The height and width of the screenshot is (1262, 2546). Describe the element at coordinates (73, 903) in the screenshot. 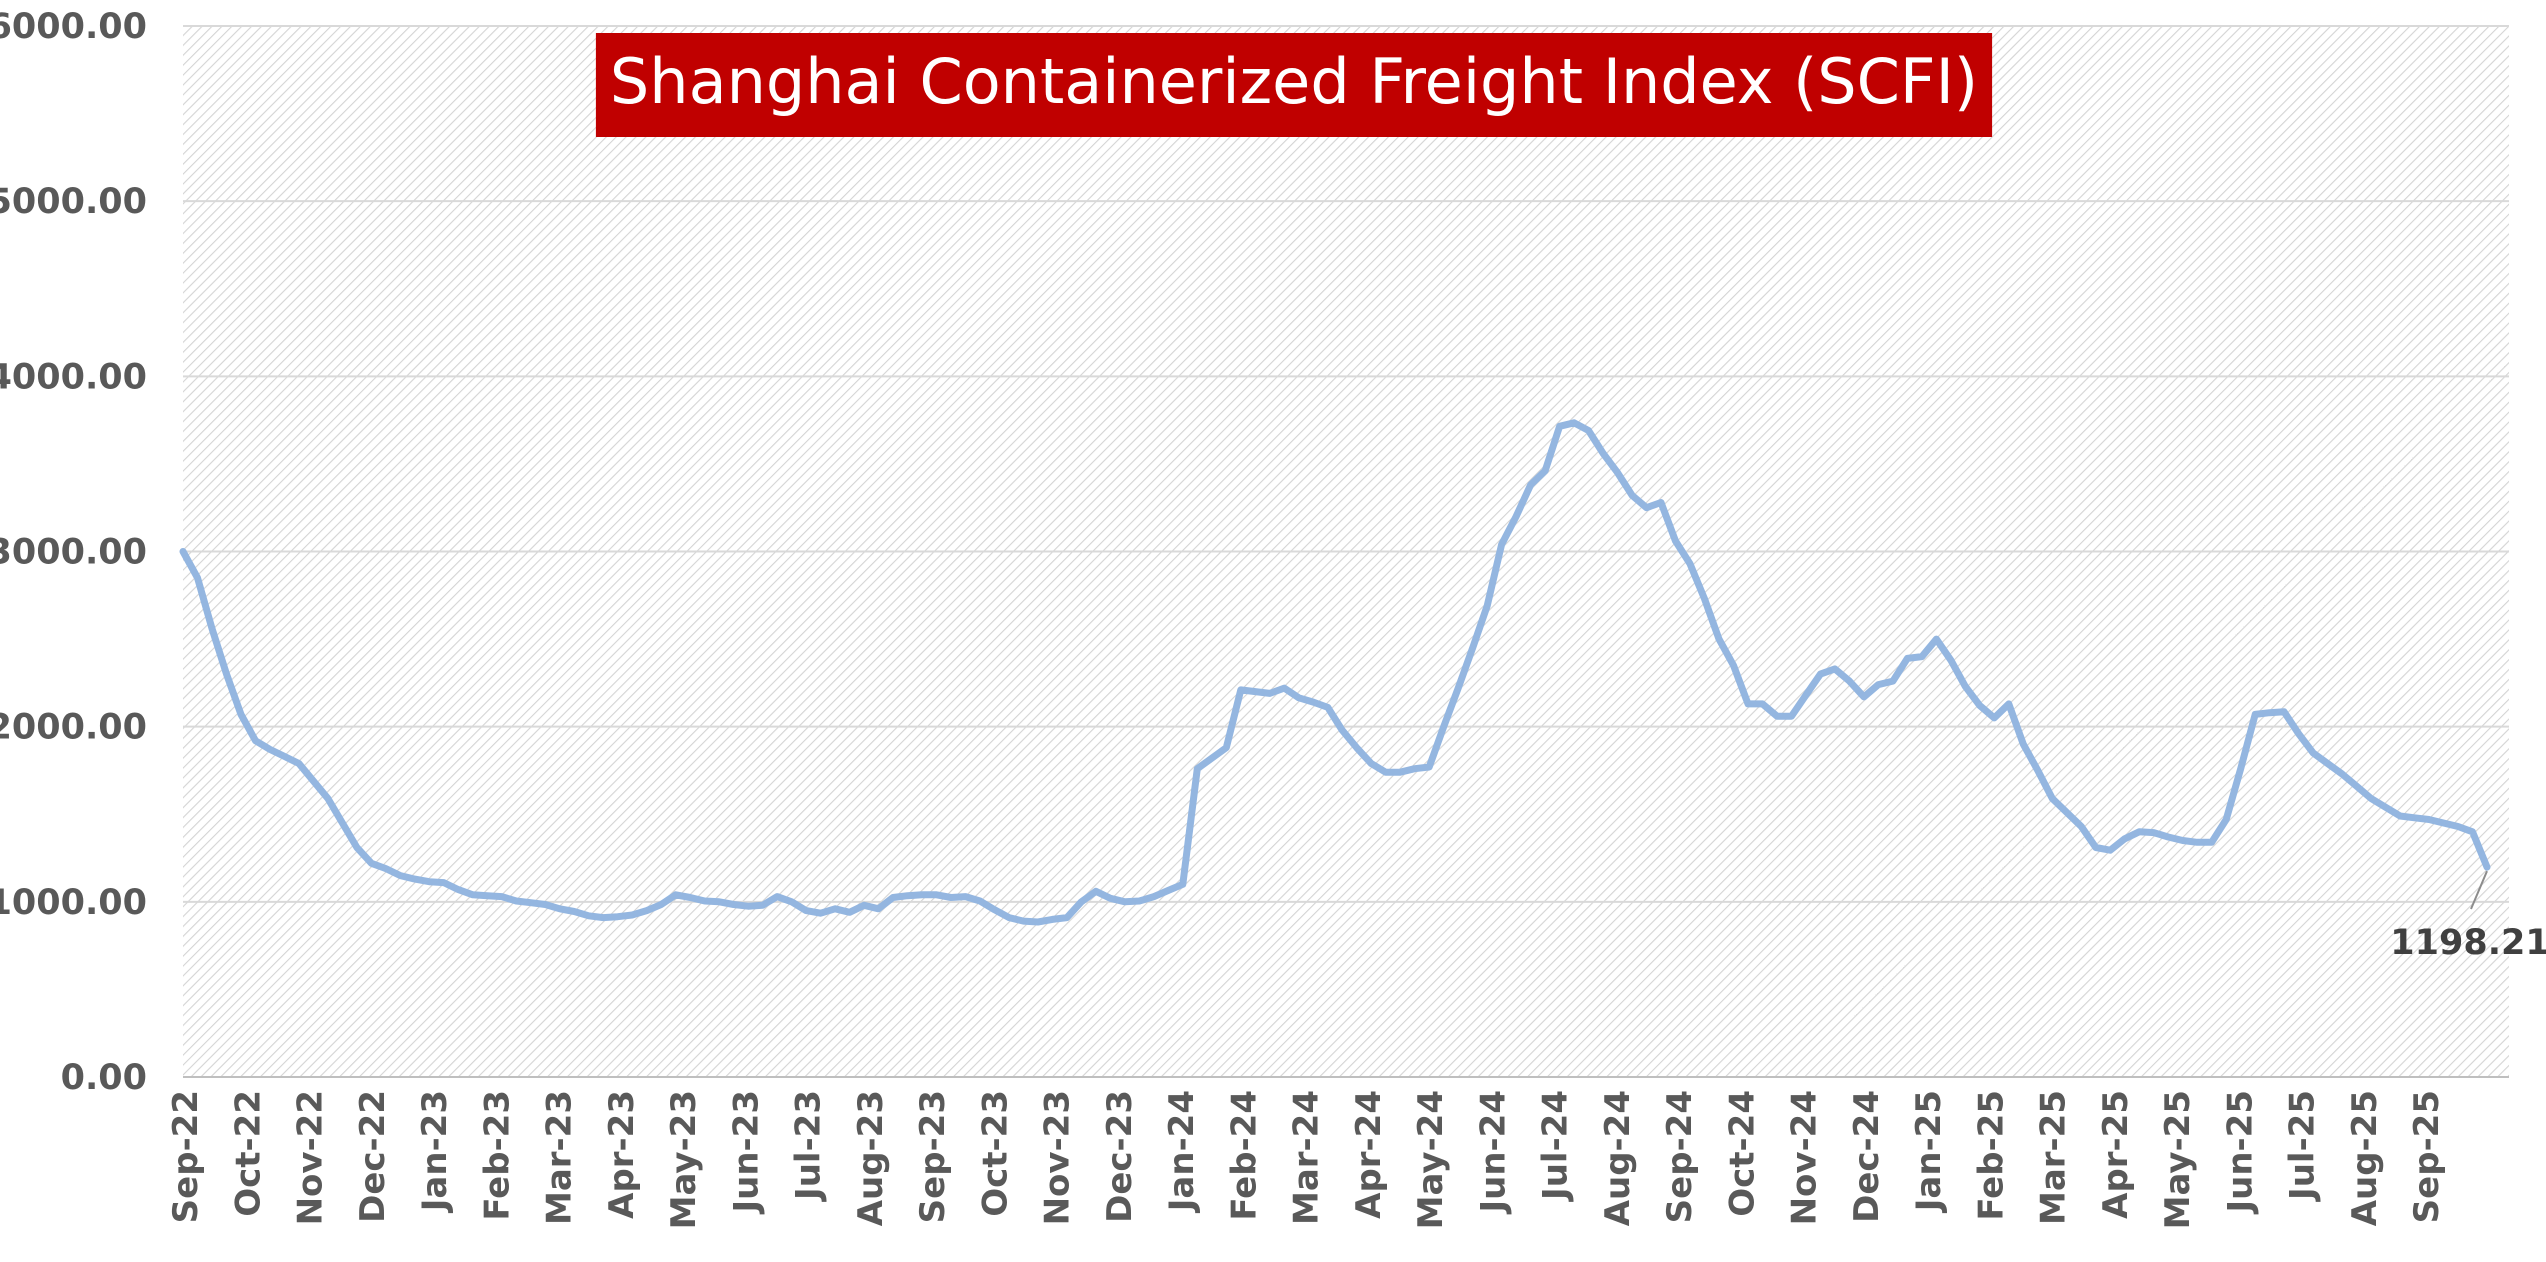

I see `y-tick-label: 1000.00` at that location.